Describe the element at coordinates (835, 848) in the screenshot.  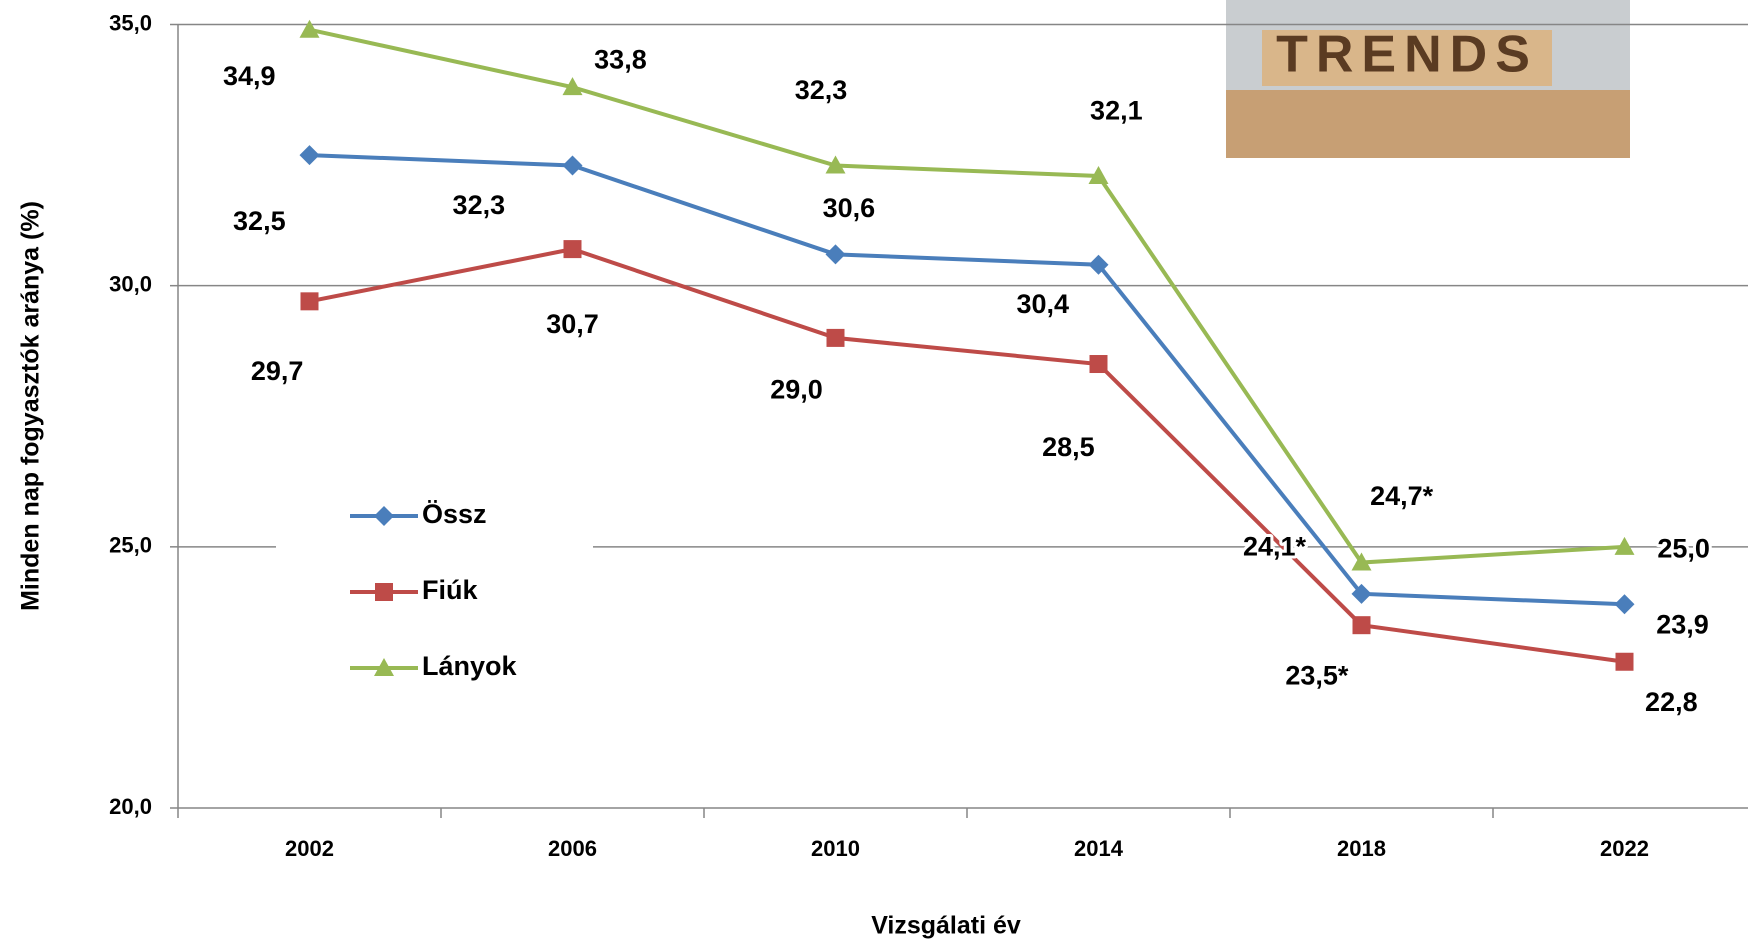
I see `x-tick-label: 2010` at that location.